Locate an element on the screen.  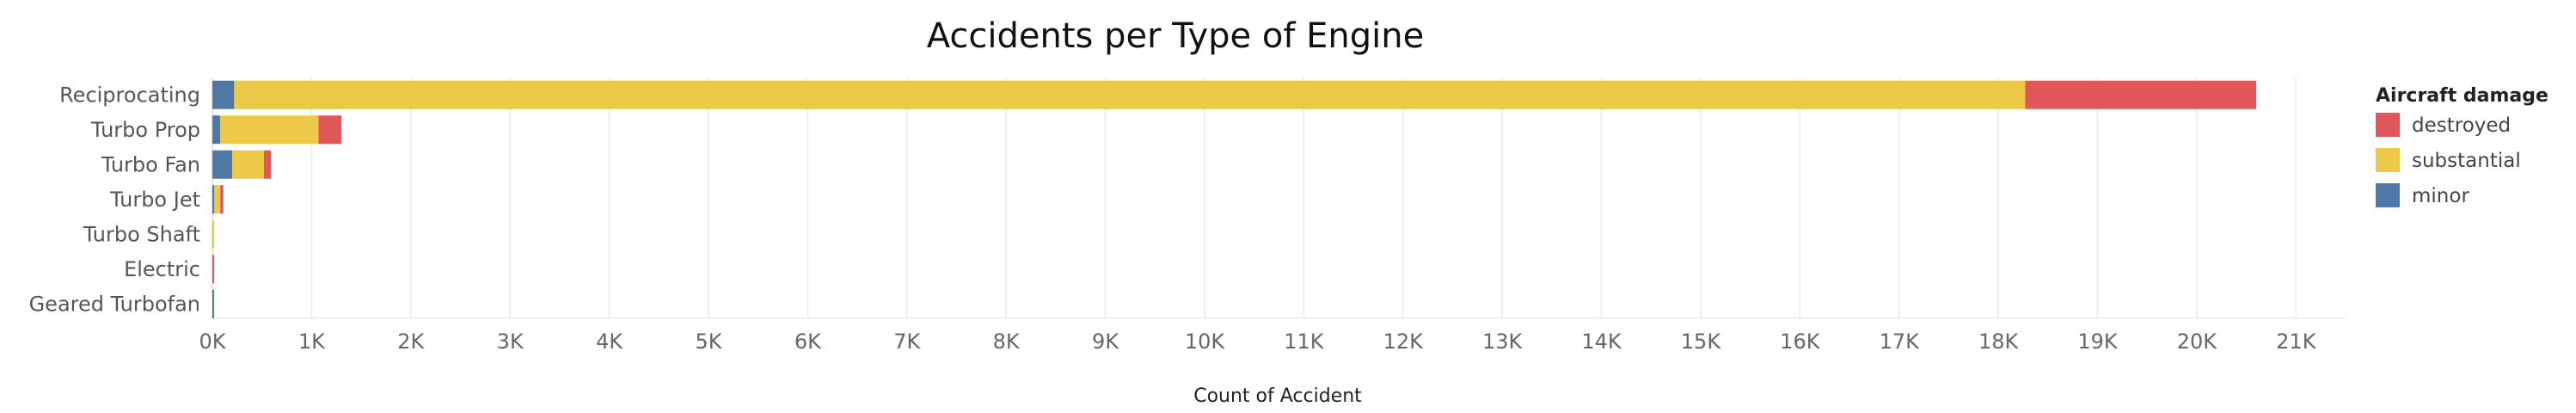
x-tick-label: 19K is located at coordinates (2098, 342).